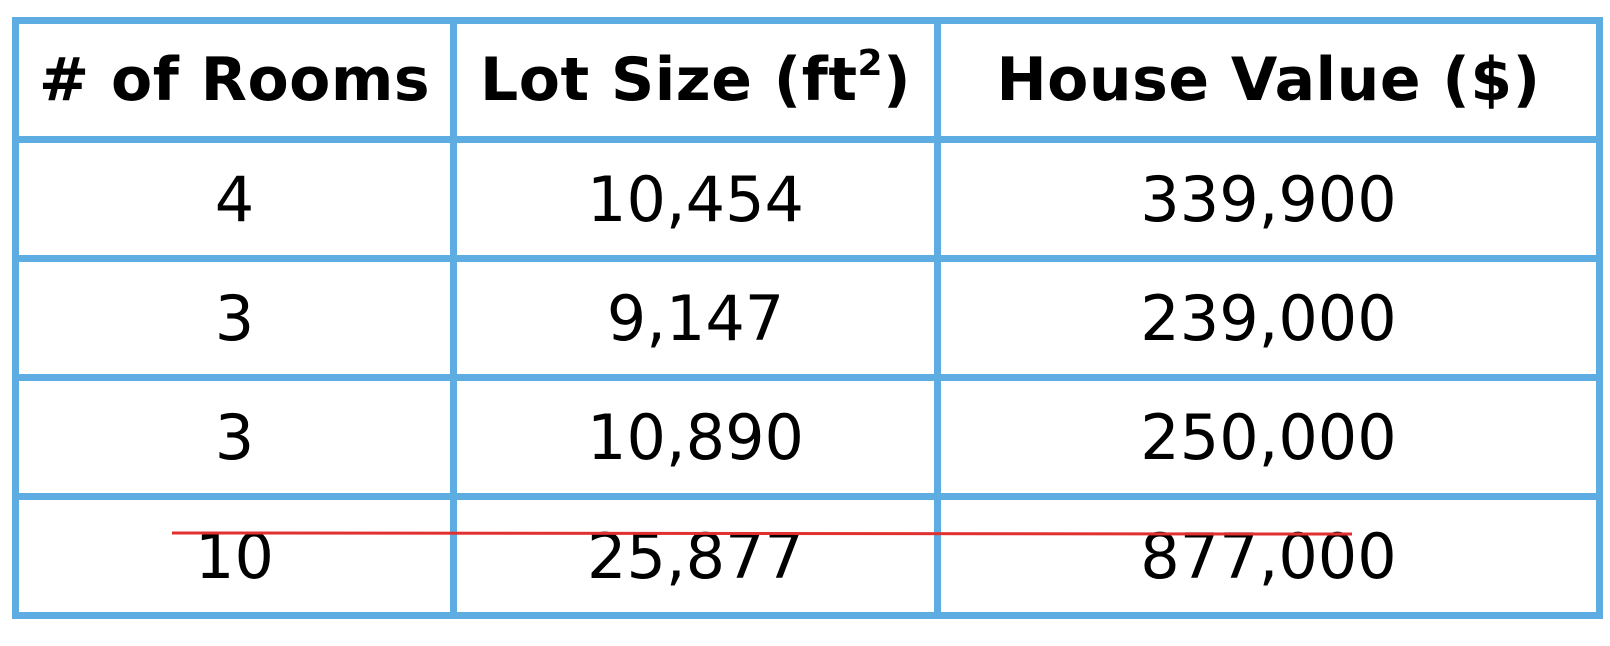 This screenshot has height=646, width=1610. What do you see at coordinates (1268, 318) in the screenshot?
I see `cell-house-value: 239,000` at bounding box center [1268, 318].